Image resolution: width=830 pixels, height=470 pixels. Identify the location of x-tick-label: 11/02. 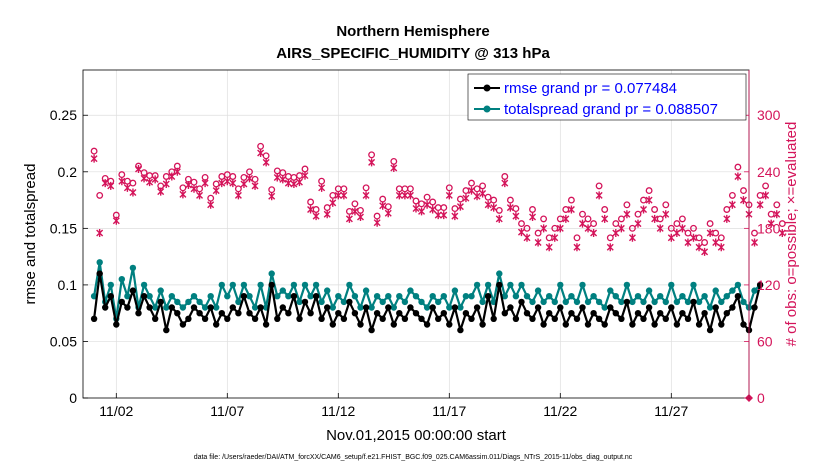
(116, 411).